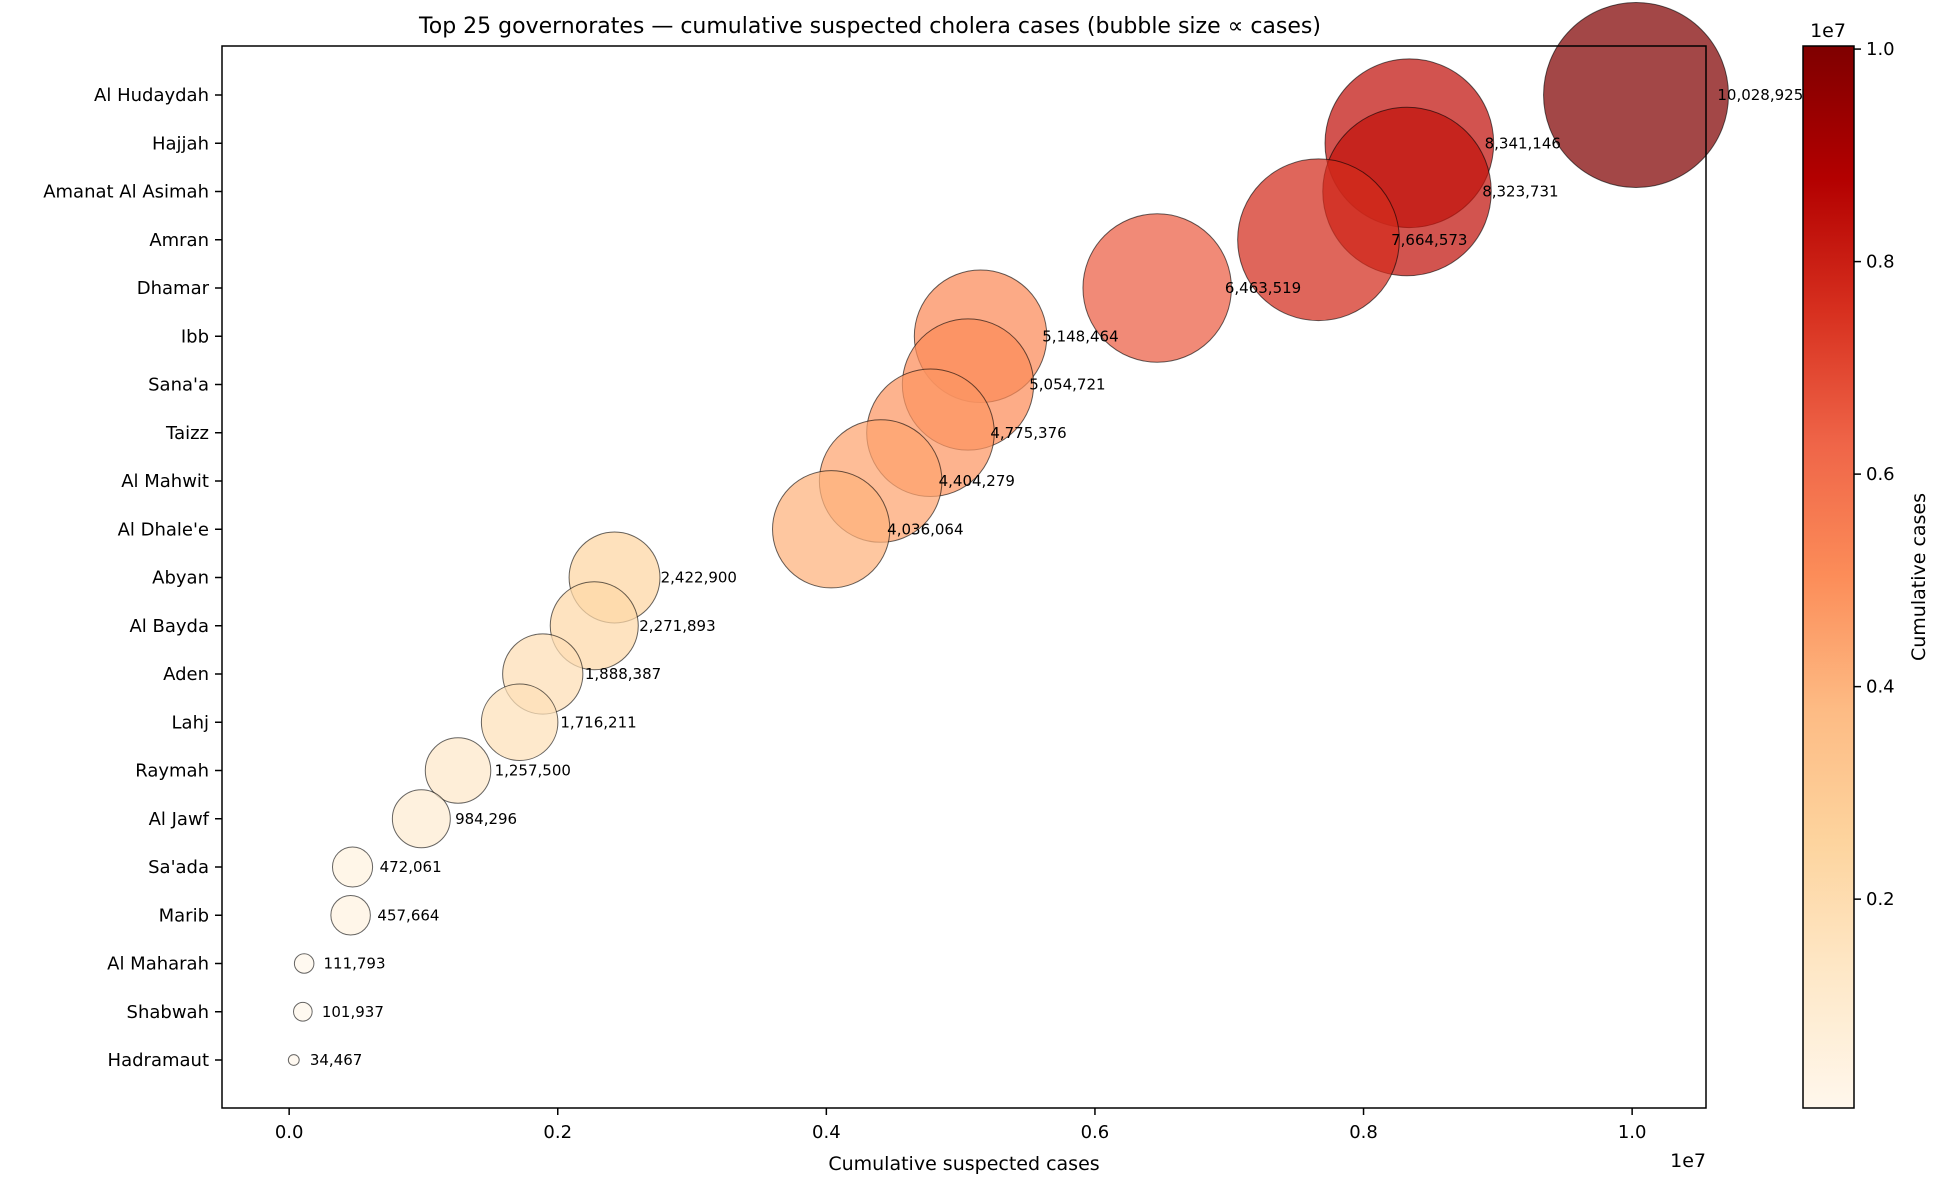 The image size is (1936, 1181). Describe the element at coordinates (925, 529) in the screenshot. I see `data-label: 4,036,064` at that location.